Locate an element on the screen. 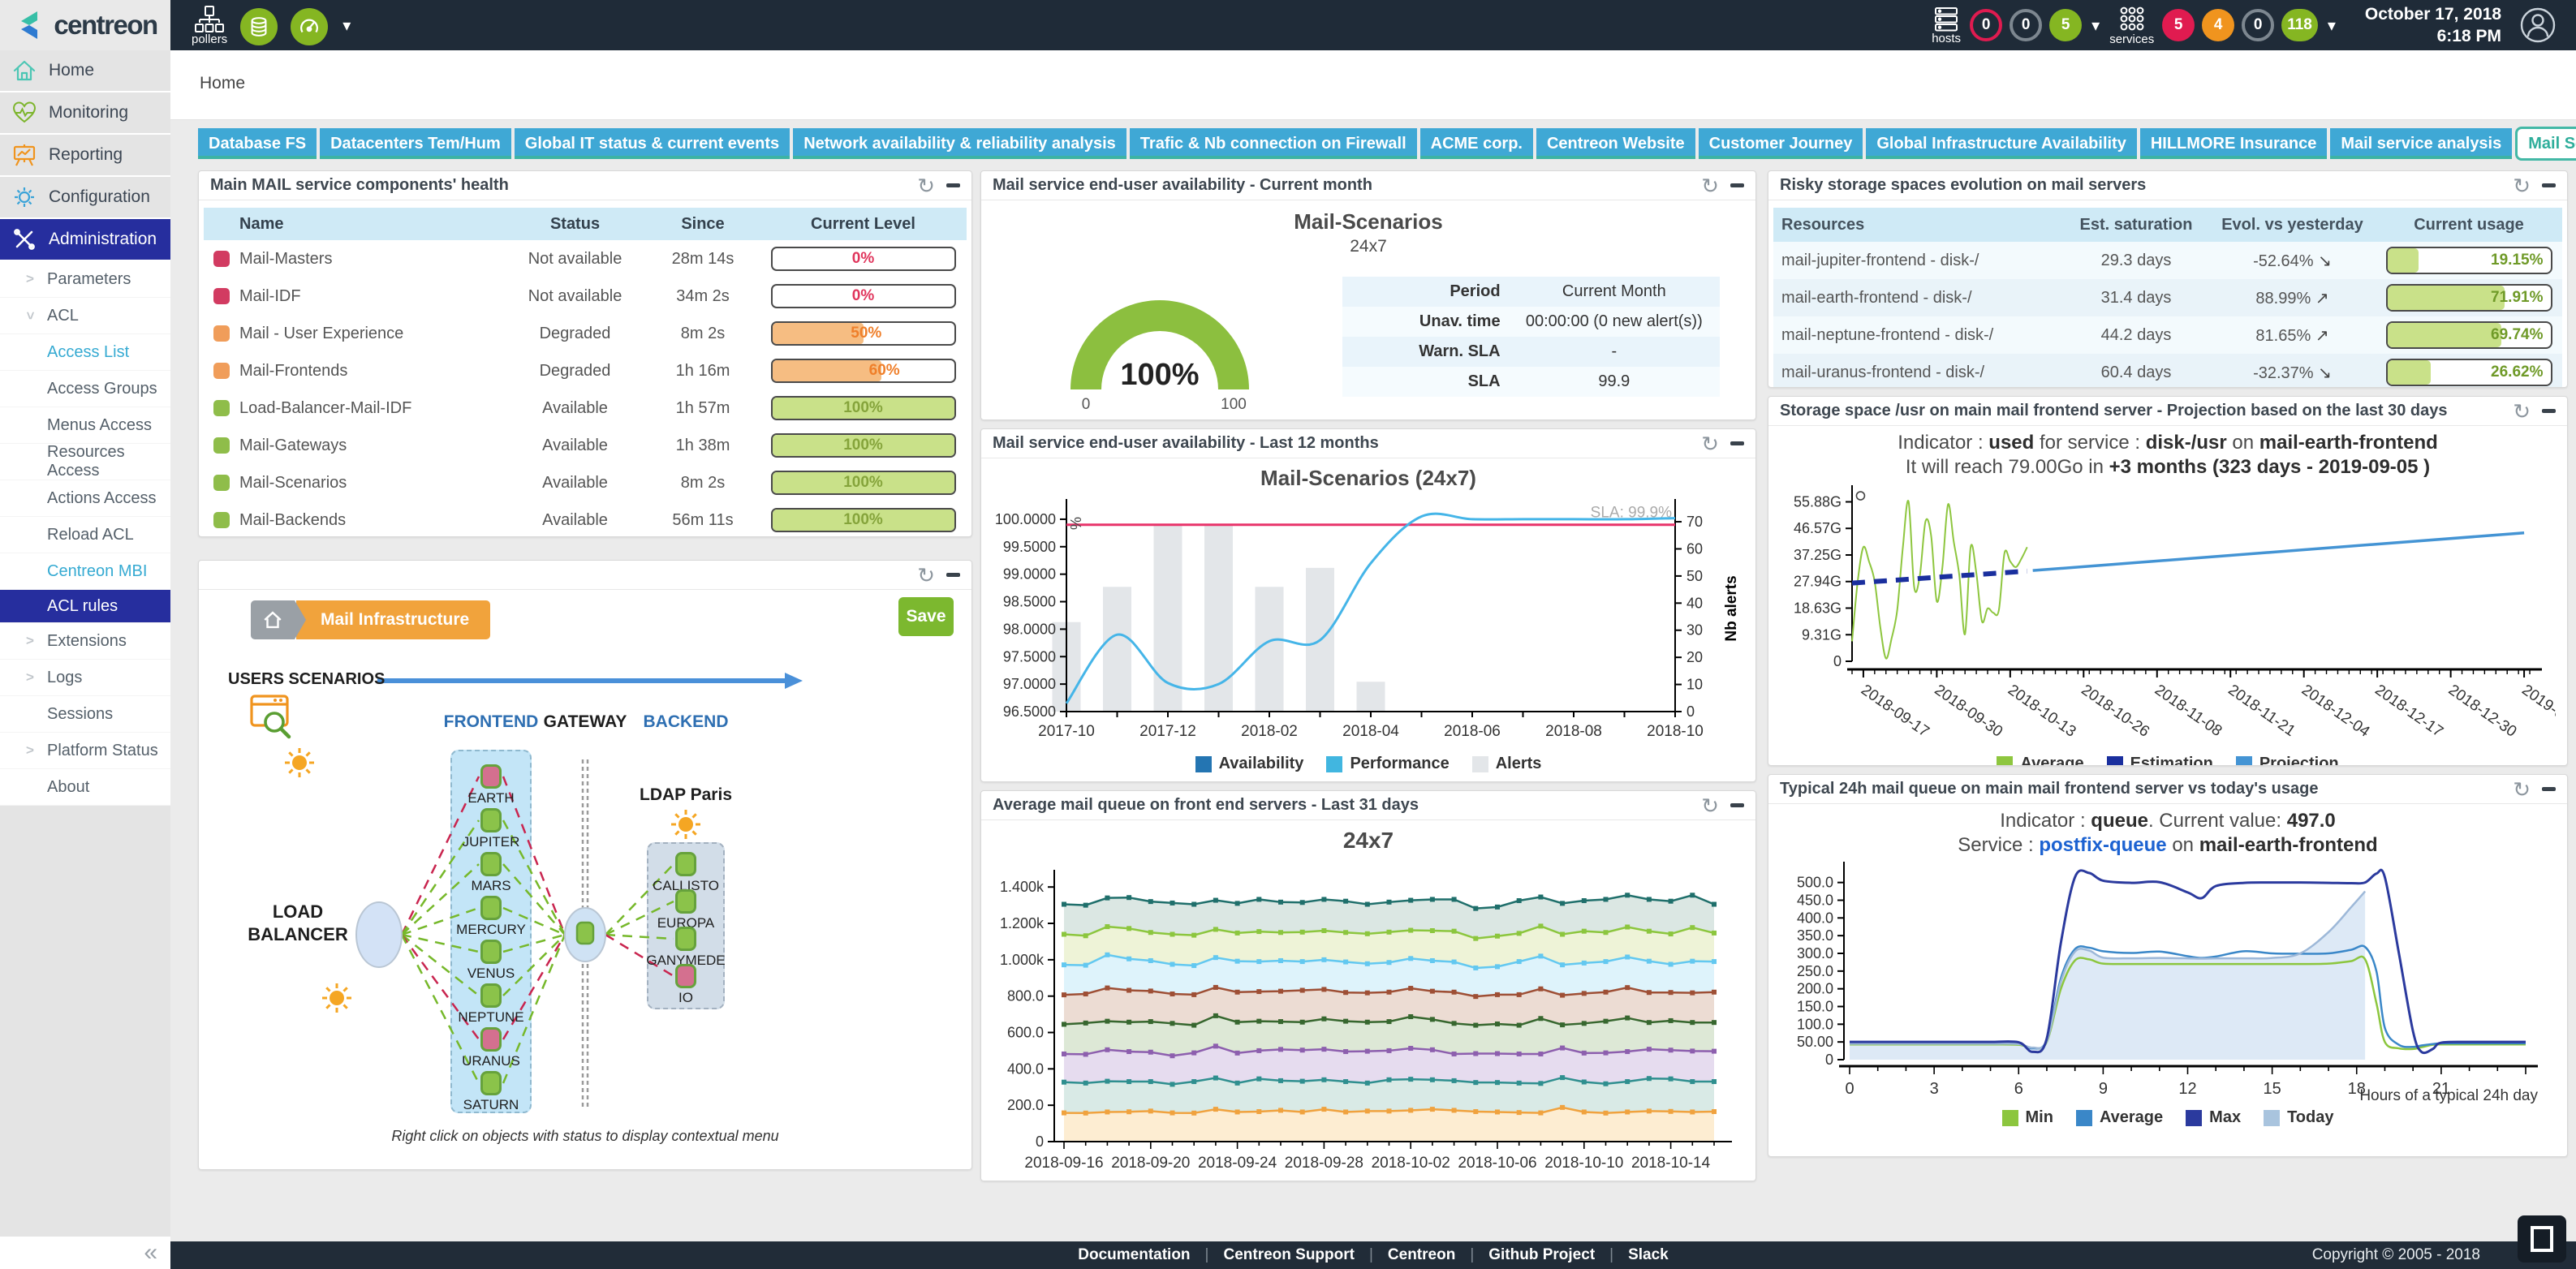 This screenshot has height=1269, width=2576. poller-latency-status-icon is located at coordinates (310, 26).